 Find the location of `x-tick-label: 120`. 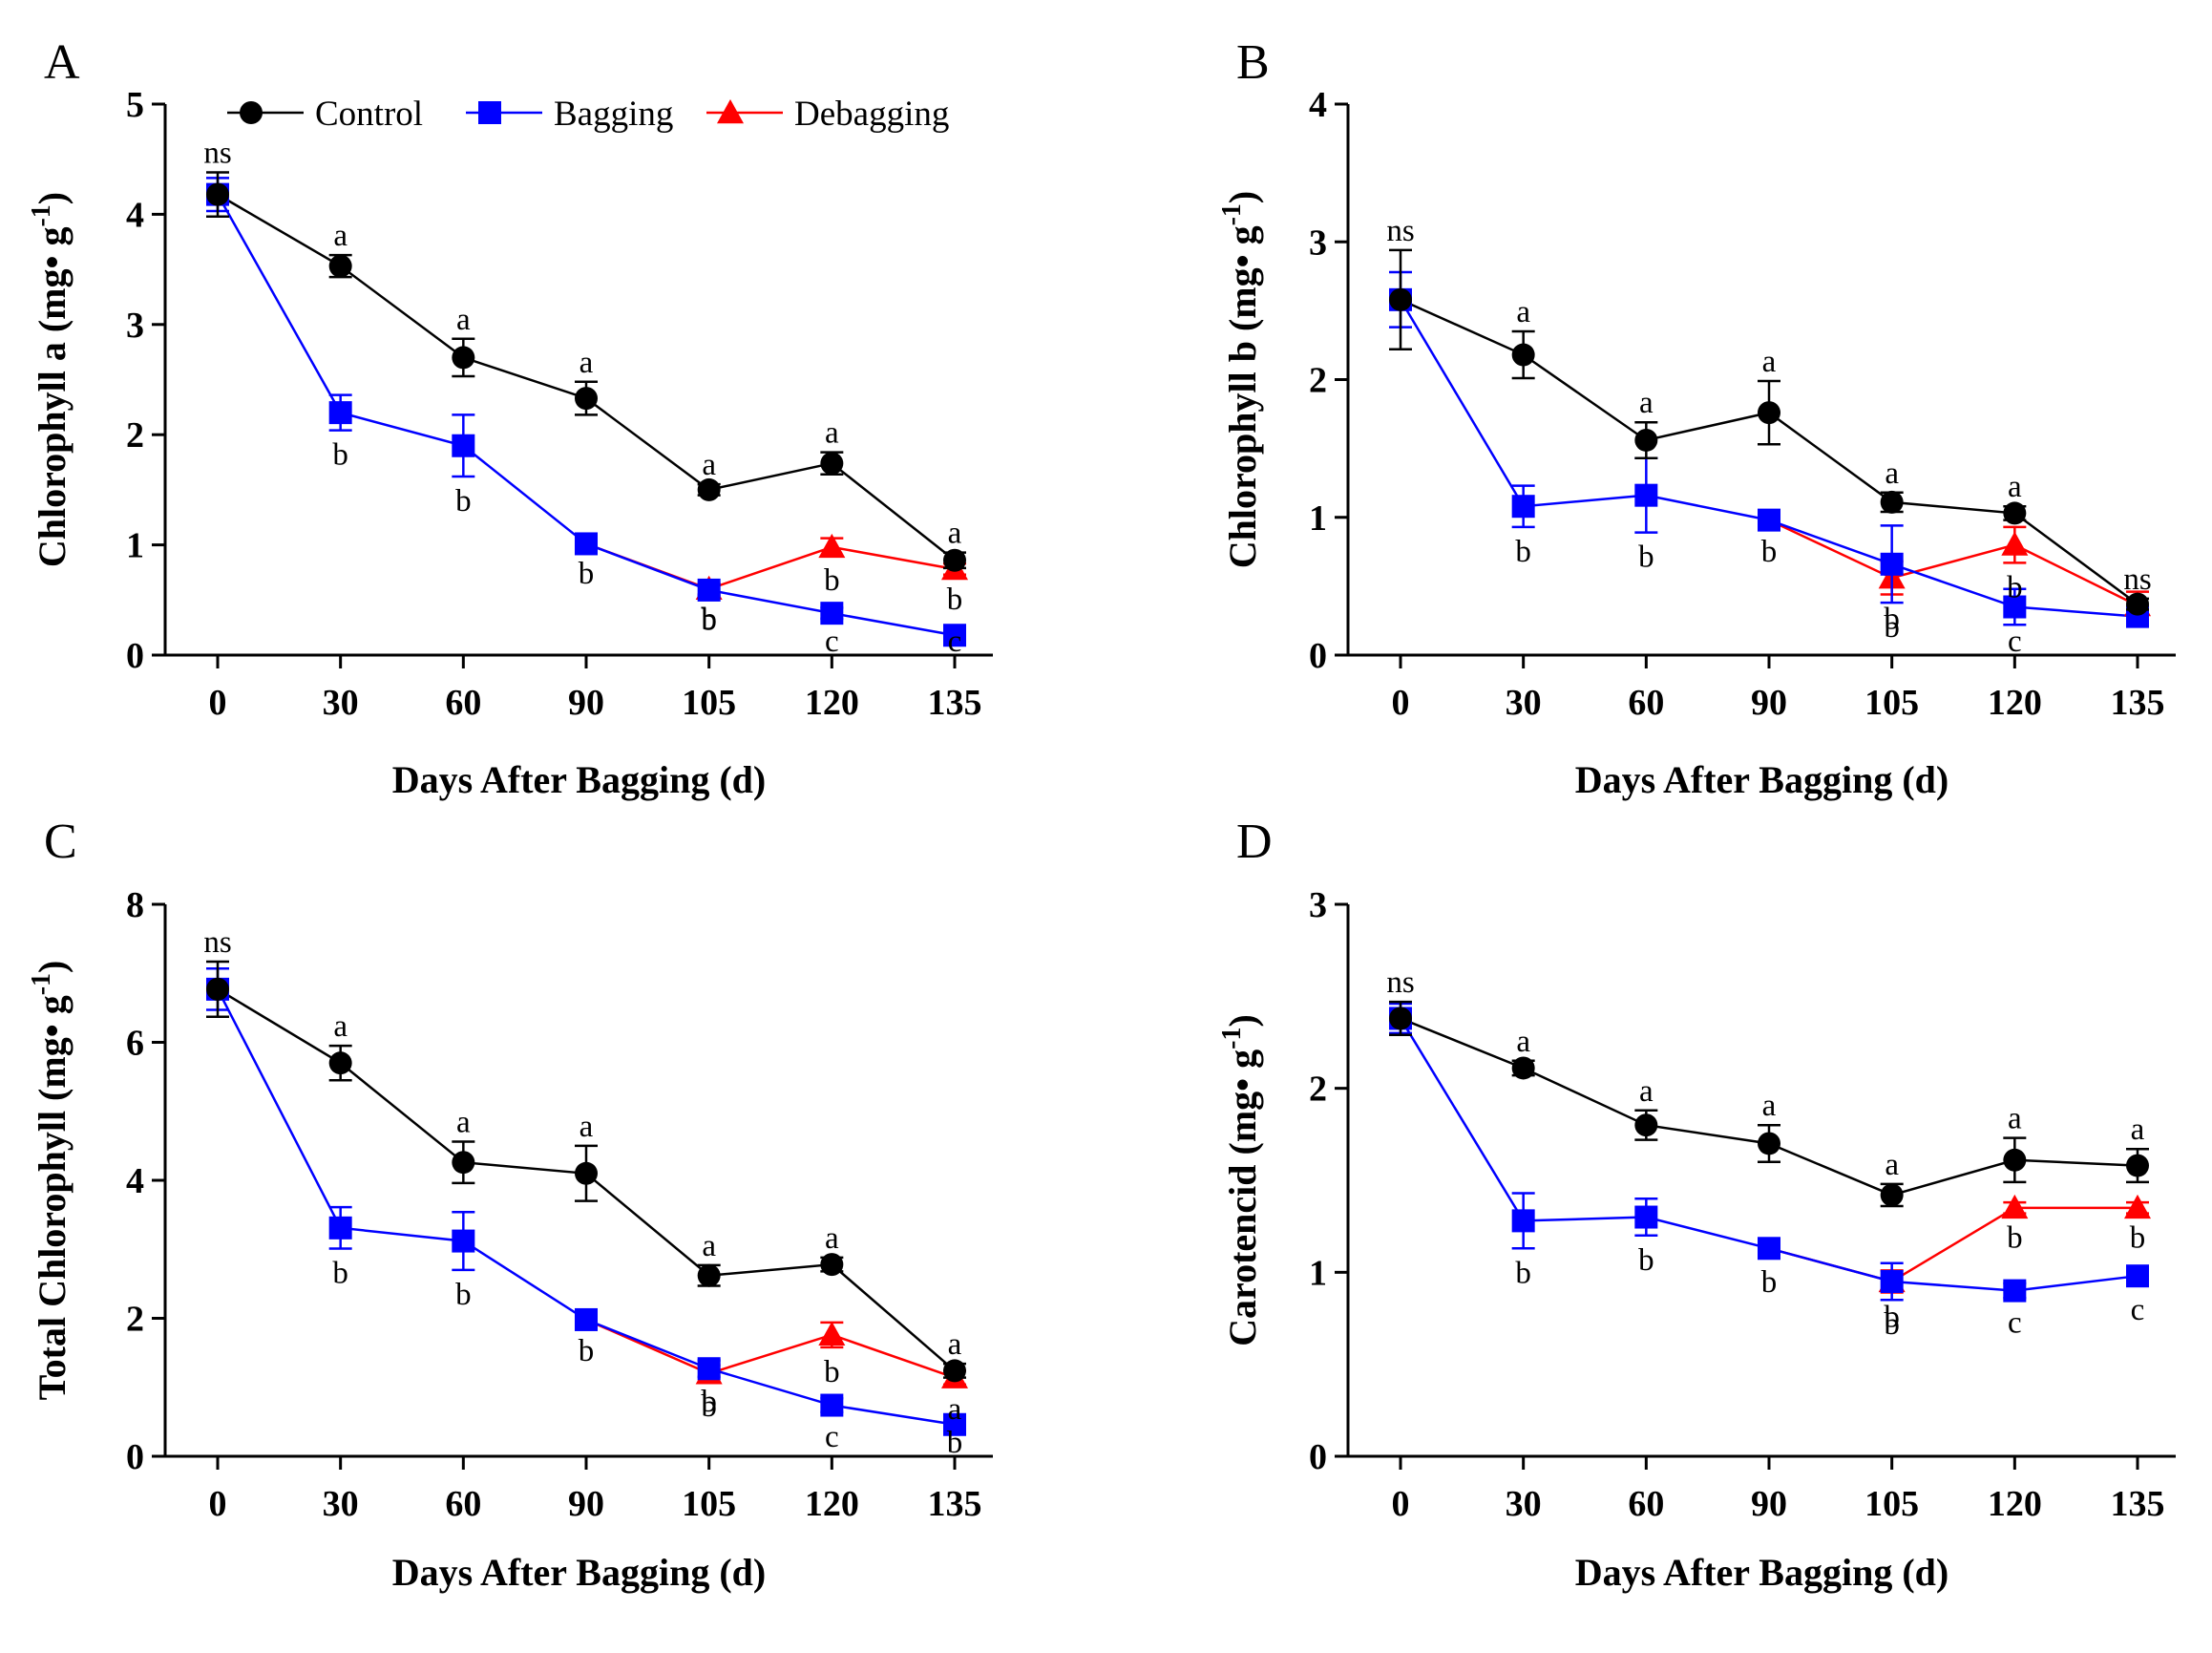

x-tick-label: 120 is located at coordinates (2015, 703).